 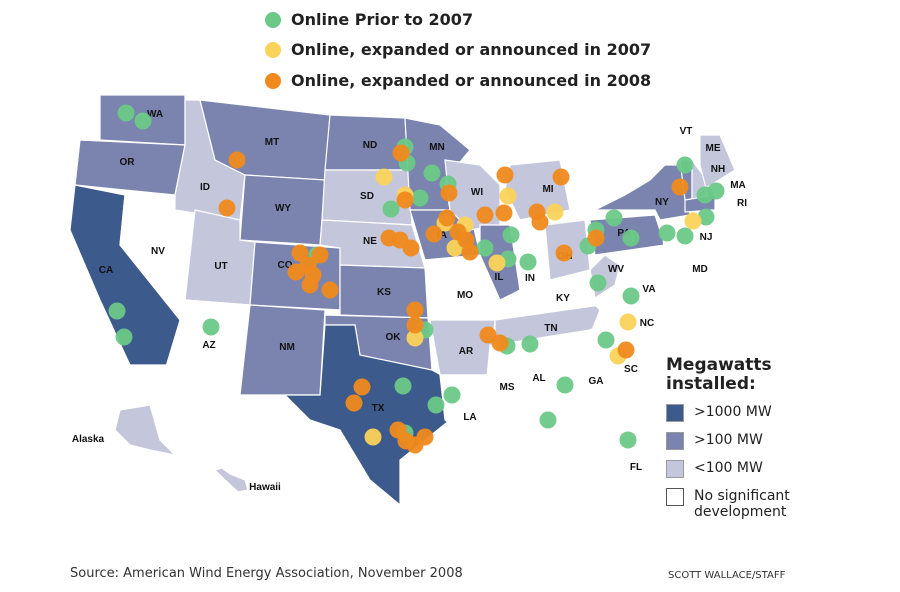 I want to click on legend-item: <100 MW, so click(x=736, y=469).